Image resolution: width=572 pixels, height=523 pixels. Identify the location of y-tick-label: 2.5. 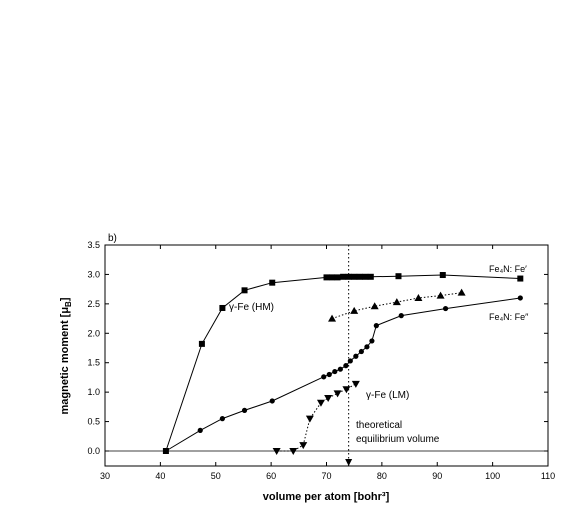
(93, 304).